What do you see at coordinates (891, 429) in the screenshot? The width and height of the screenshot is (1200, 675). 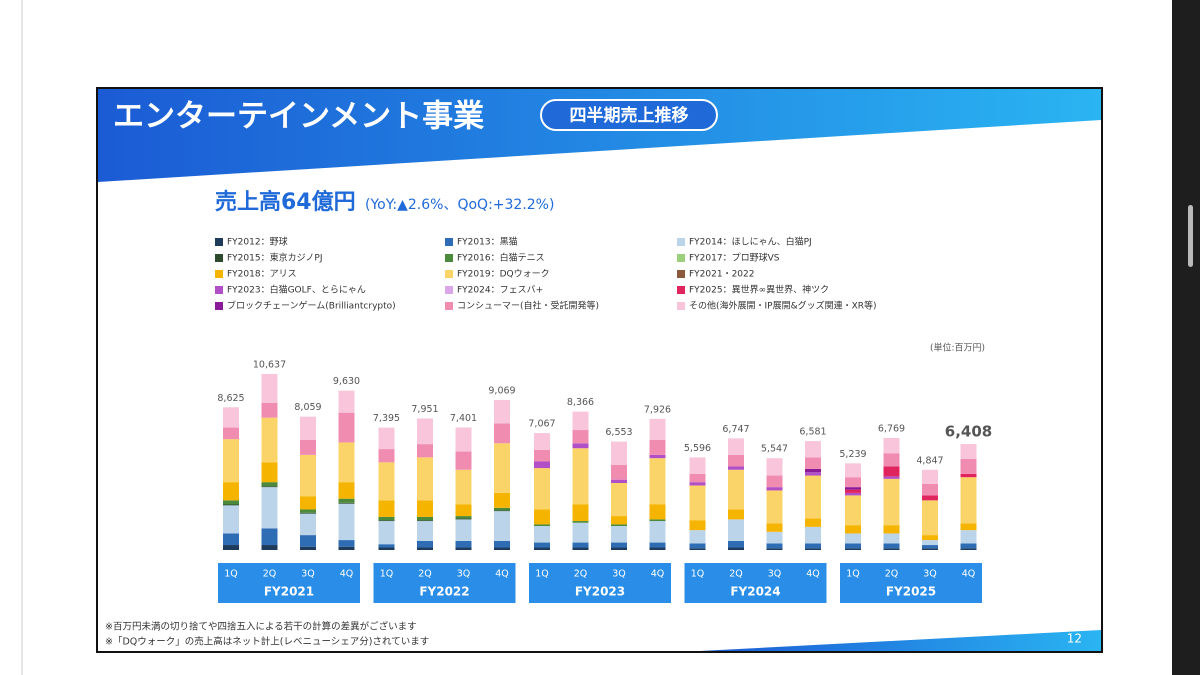 I see `total-label: 6,769` at bounding box center [891, 429].